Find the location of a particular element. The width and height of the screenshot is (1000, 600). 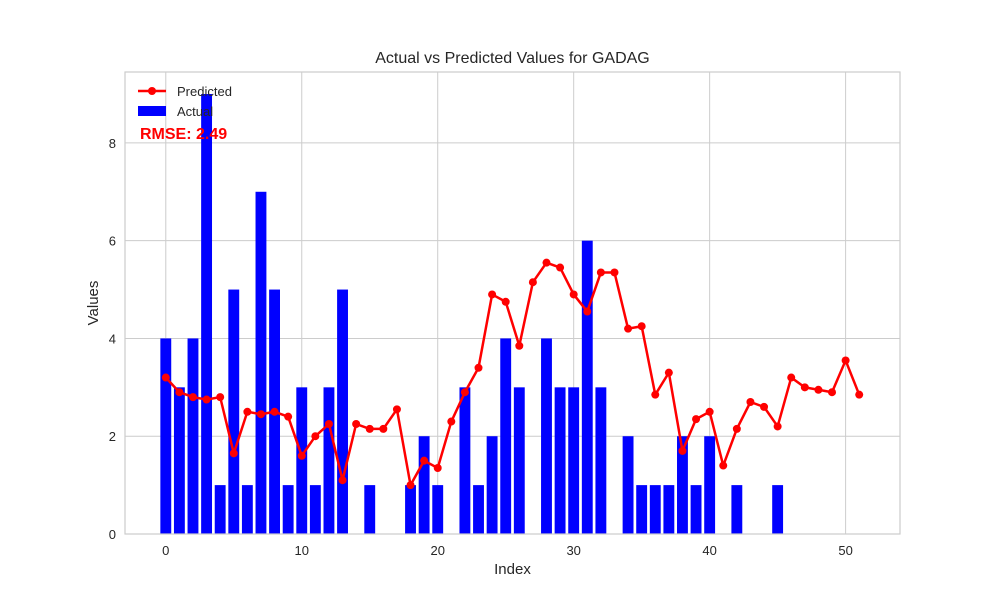

x-tick-label: 40 is located at coordinates (709, 550).